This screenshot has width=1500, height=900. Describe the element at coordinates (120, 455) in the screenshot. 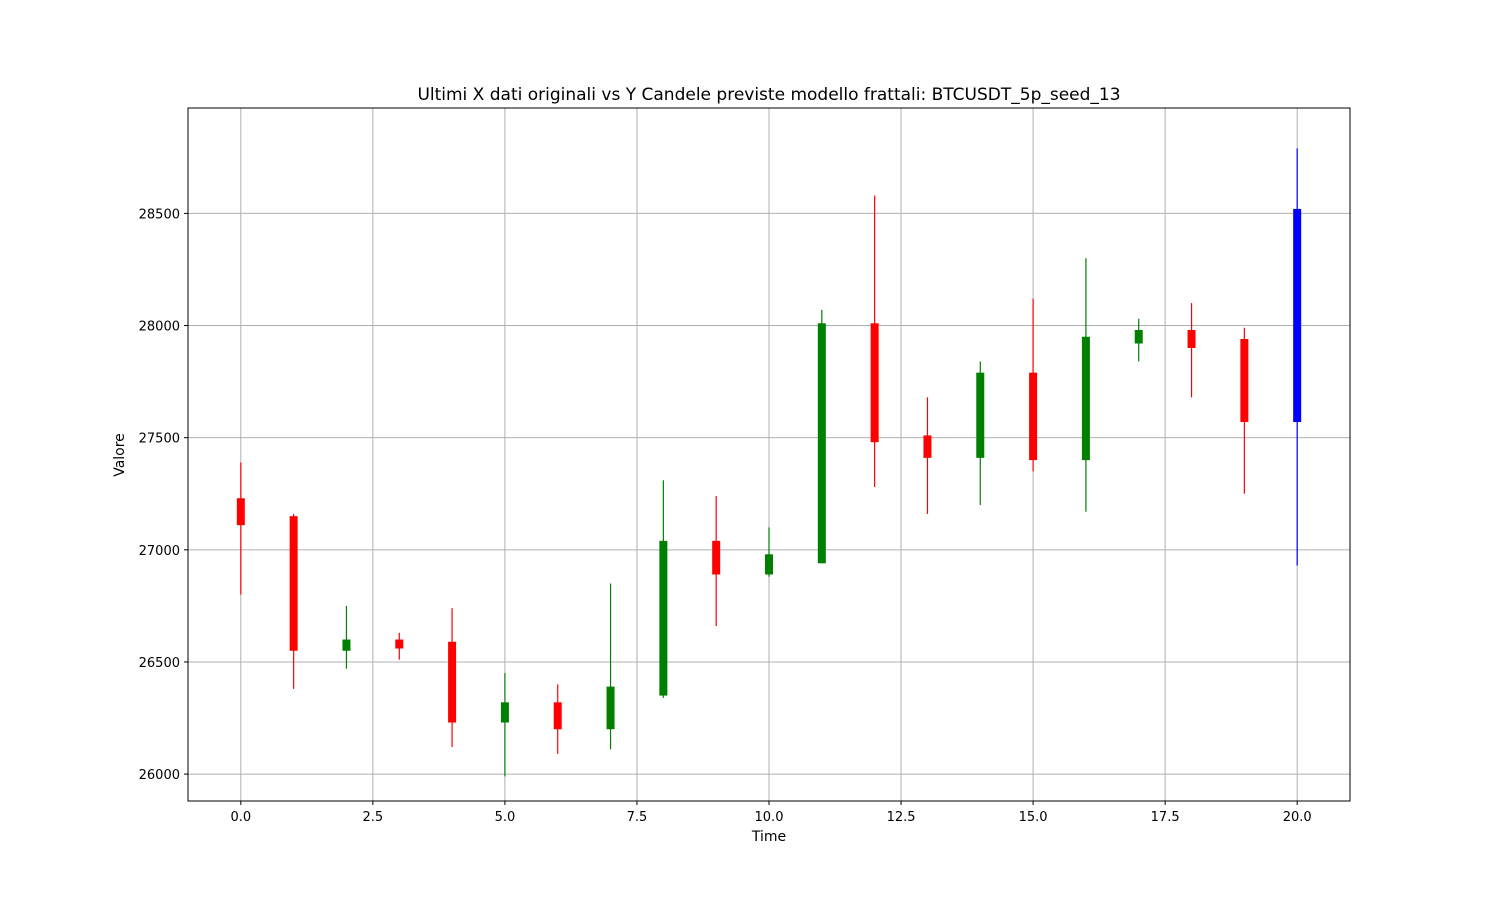

I see `y-axis-label: Valore` at that location.